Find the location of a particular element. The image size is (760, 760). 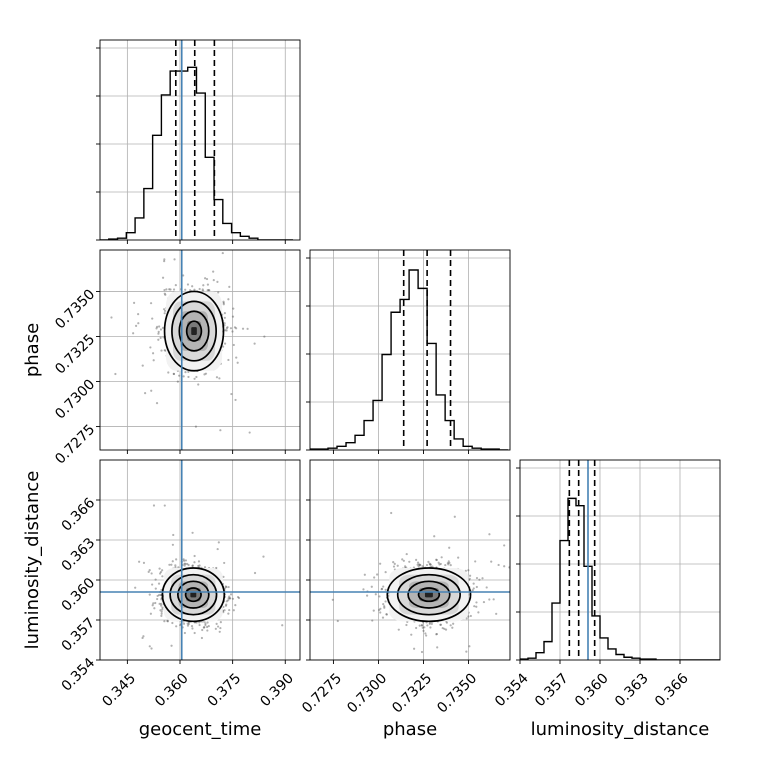

x-tick-label: 0.357 is located at coordinates (552, 690).